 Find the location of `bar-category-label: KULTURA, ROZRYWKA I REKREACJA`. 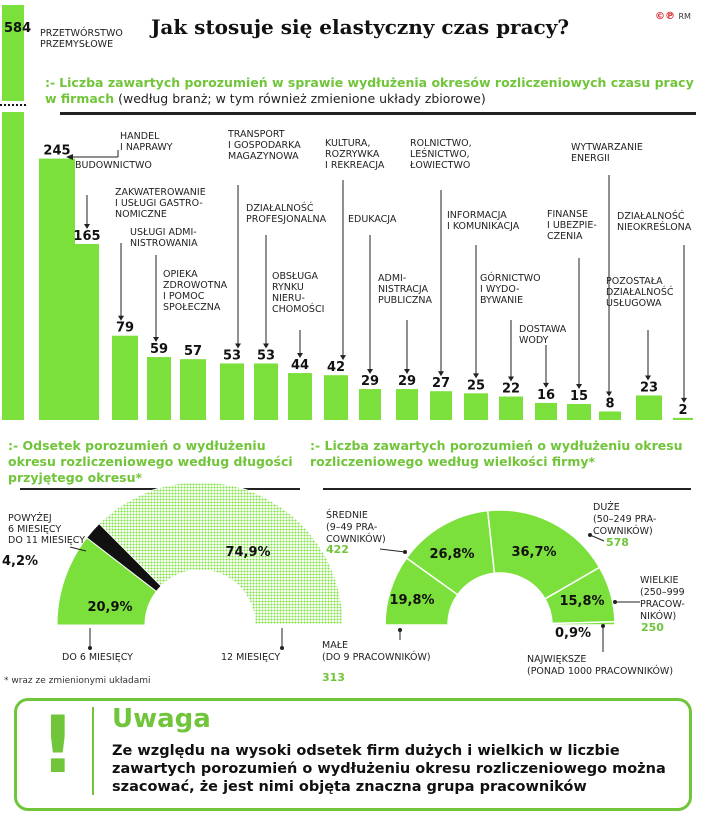

bar-category-label: KULTURA, ROZRYWKA I REKREACJA is located at coordinates (355, 154).